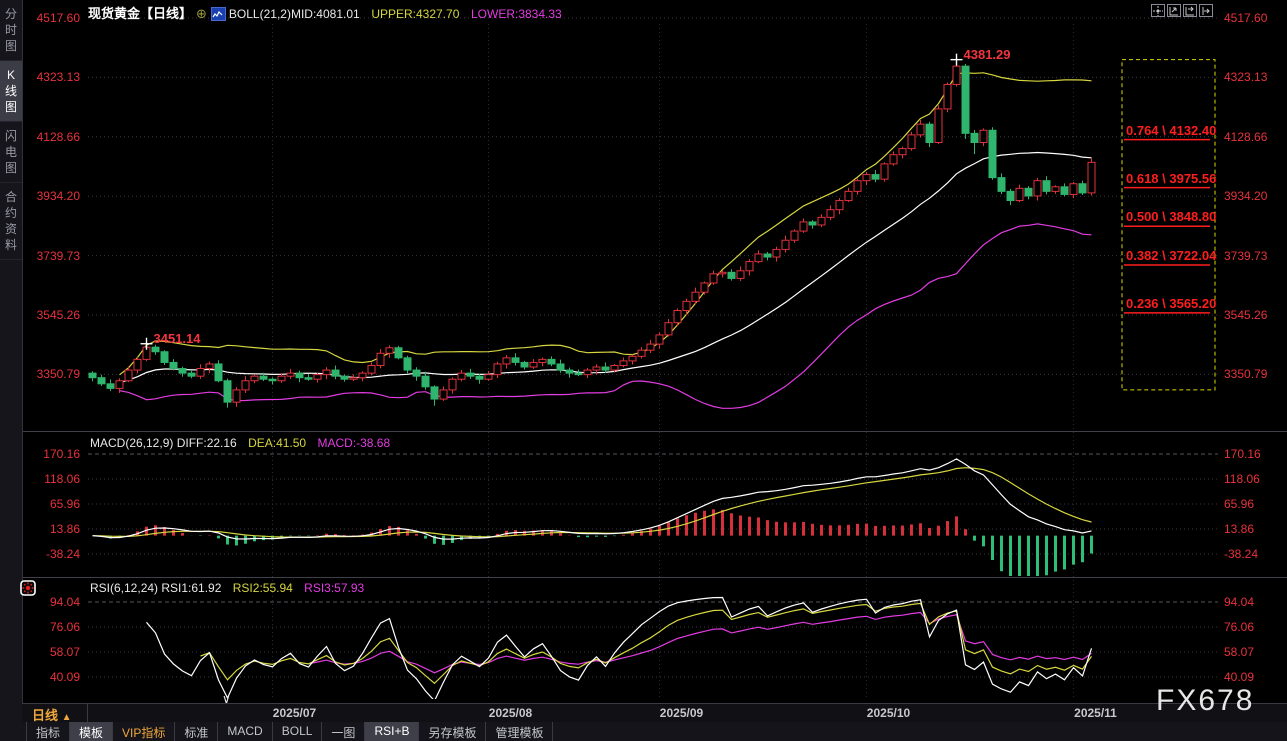 The height and width of the screenshot is (741, 1287). I want to click on date-tick-label: 2025/09, so click(681, 713).